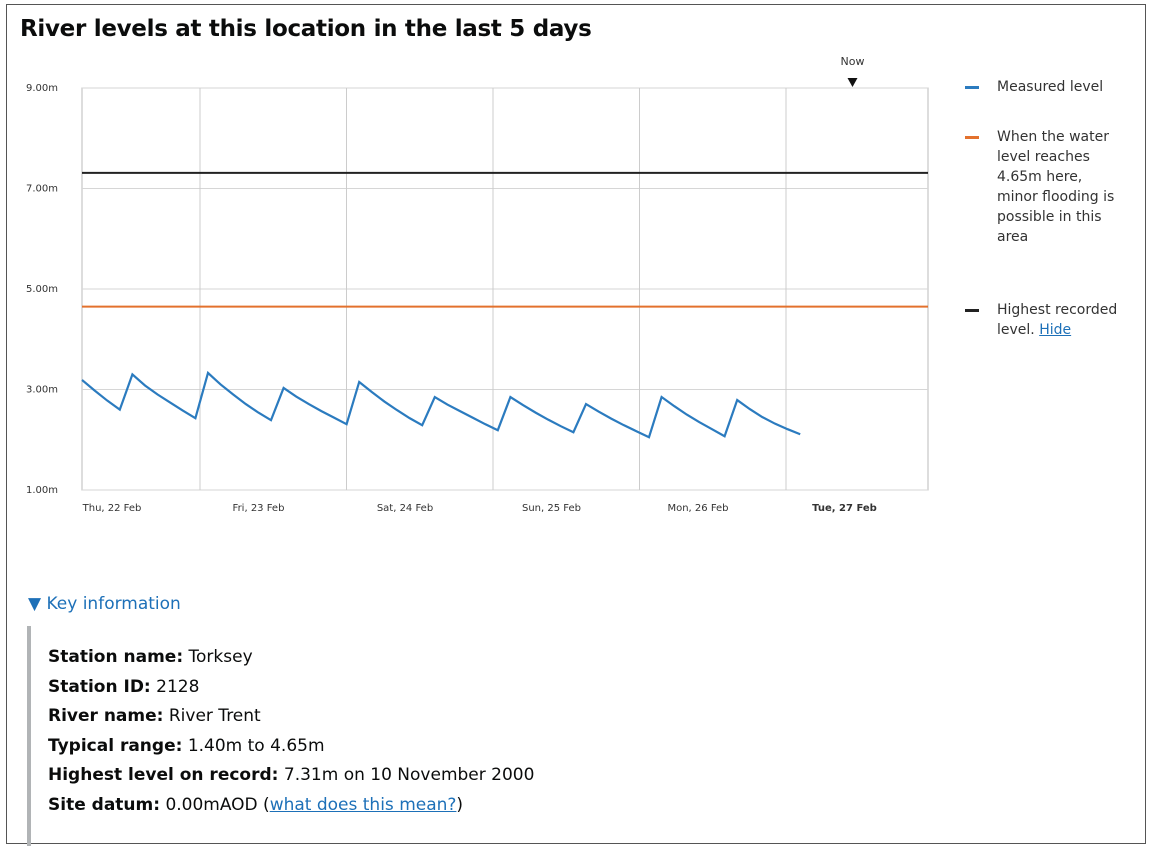 The height and width of the screenshot is (846, 1154). Describe the element at coordinates (1055, 330) in the screenshot. I see `legend-link: Hide` at that location.